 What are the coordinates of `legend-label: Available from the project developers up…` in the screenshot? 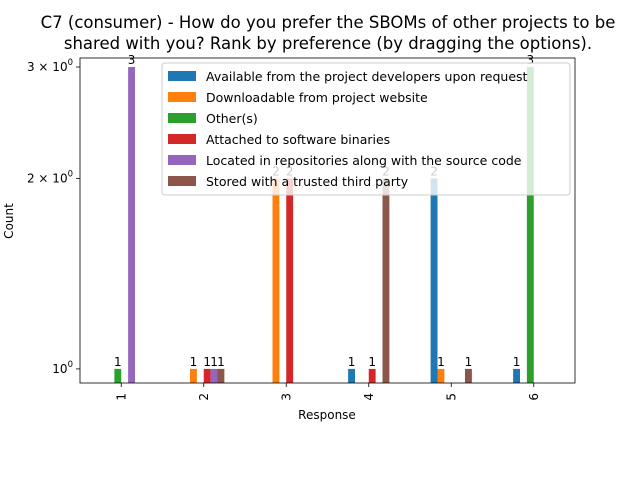 It's located at (367, 76).